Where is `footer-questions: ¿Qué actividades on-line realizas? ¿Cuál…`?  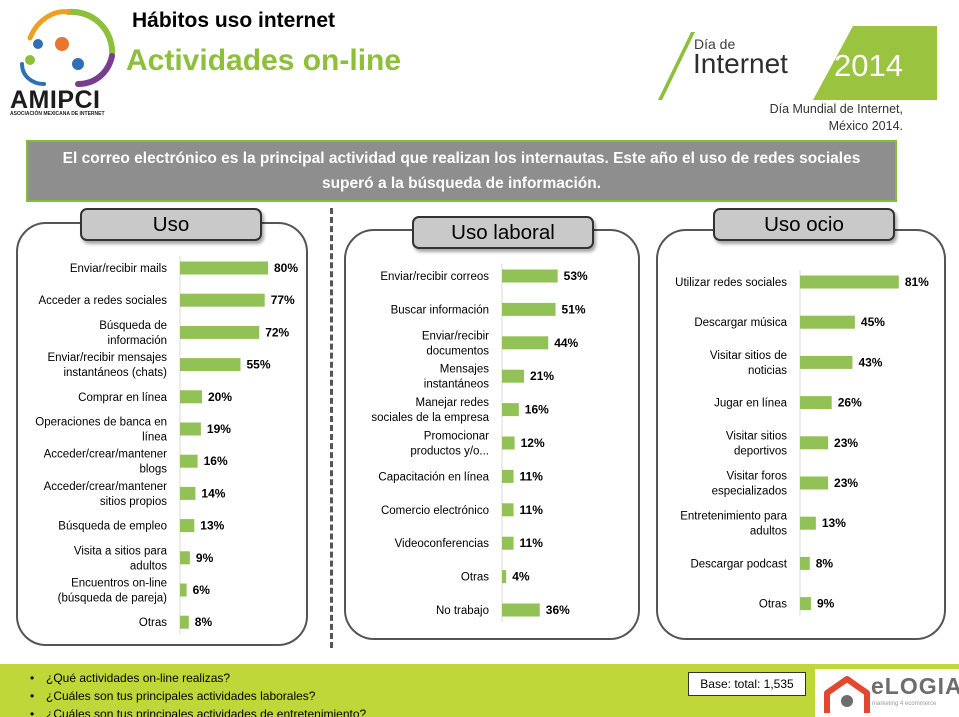 footer-questions: ¿Qué actividades on-line realizas? ¿Cuál… is located at coordinates (198, 693).